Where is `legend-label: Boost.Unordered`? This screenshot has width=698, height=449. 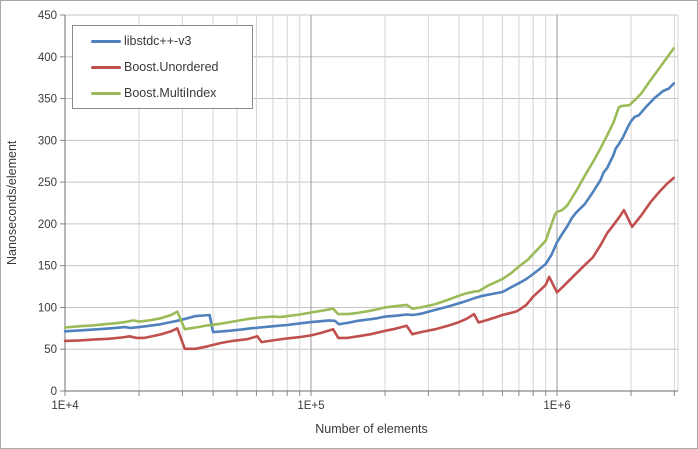 legend-label: Boost.Unordered is located at coordinates (171, 67).